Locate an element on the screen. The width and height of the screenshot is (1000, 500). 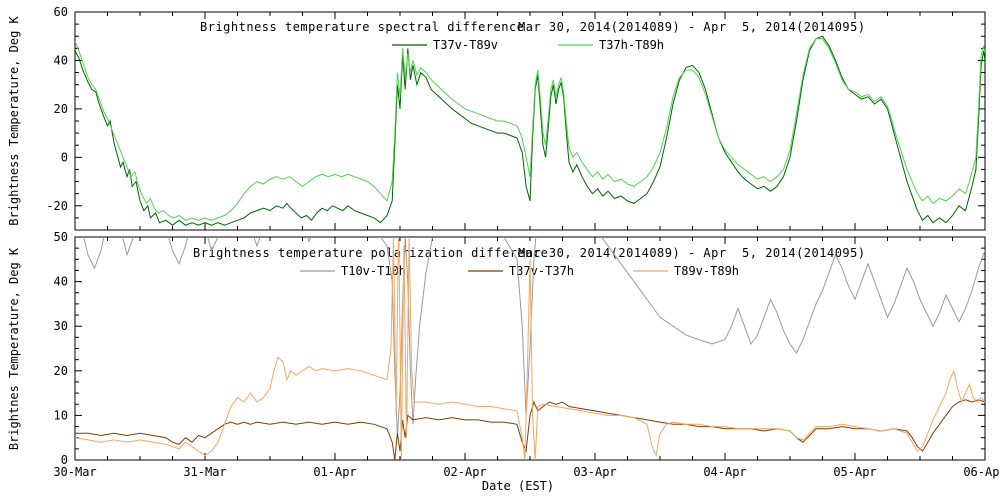
legend-label-t10v-t10h: T10v-T10h is located at coordinates (373, 271).